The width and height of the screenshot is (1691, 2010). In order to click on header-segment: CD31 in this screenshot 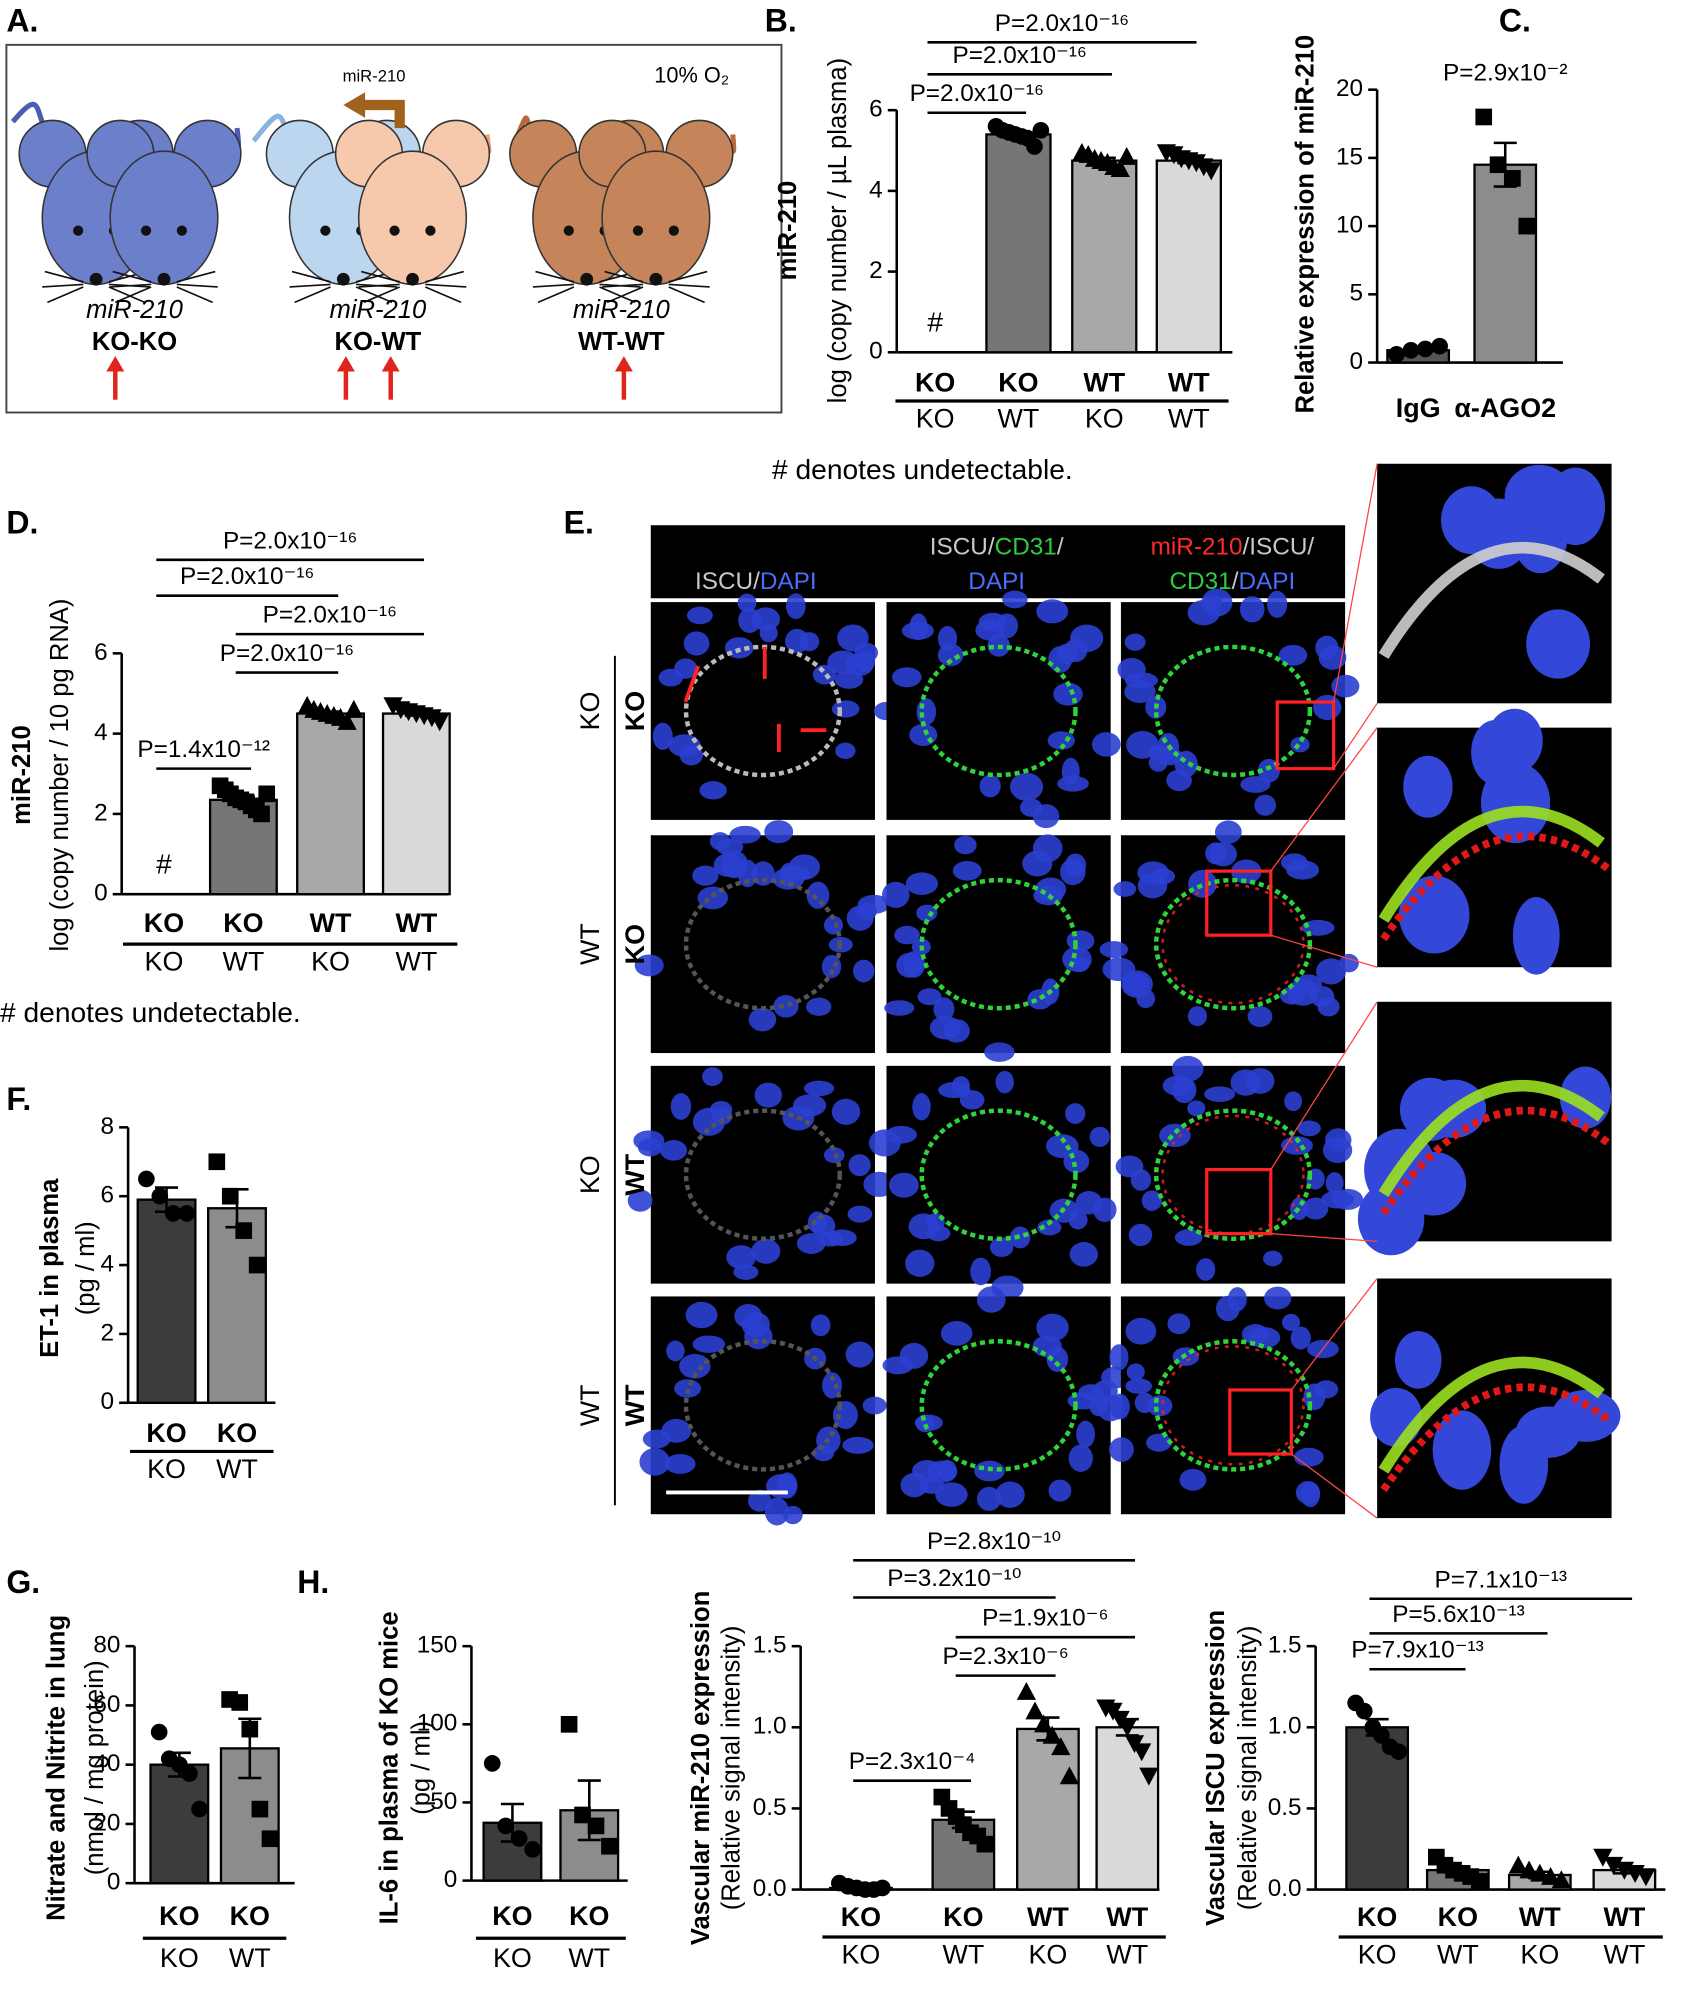, I will do `click(1200, 581)`.